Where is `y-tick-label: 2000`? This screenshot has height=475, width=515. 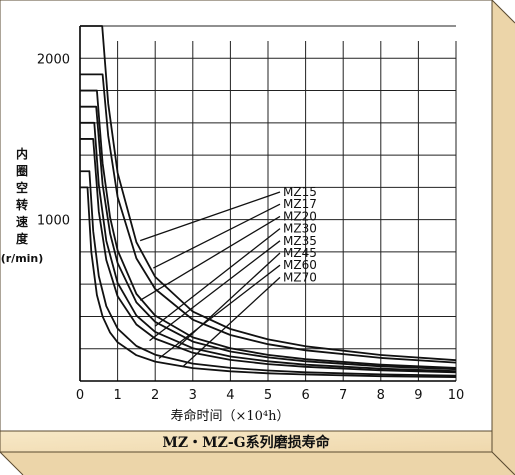 y-tick-label: 2000 is located at coordinates (53, 59).